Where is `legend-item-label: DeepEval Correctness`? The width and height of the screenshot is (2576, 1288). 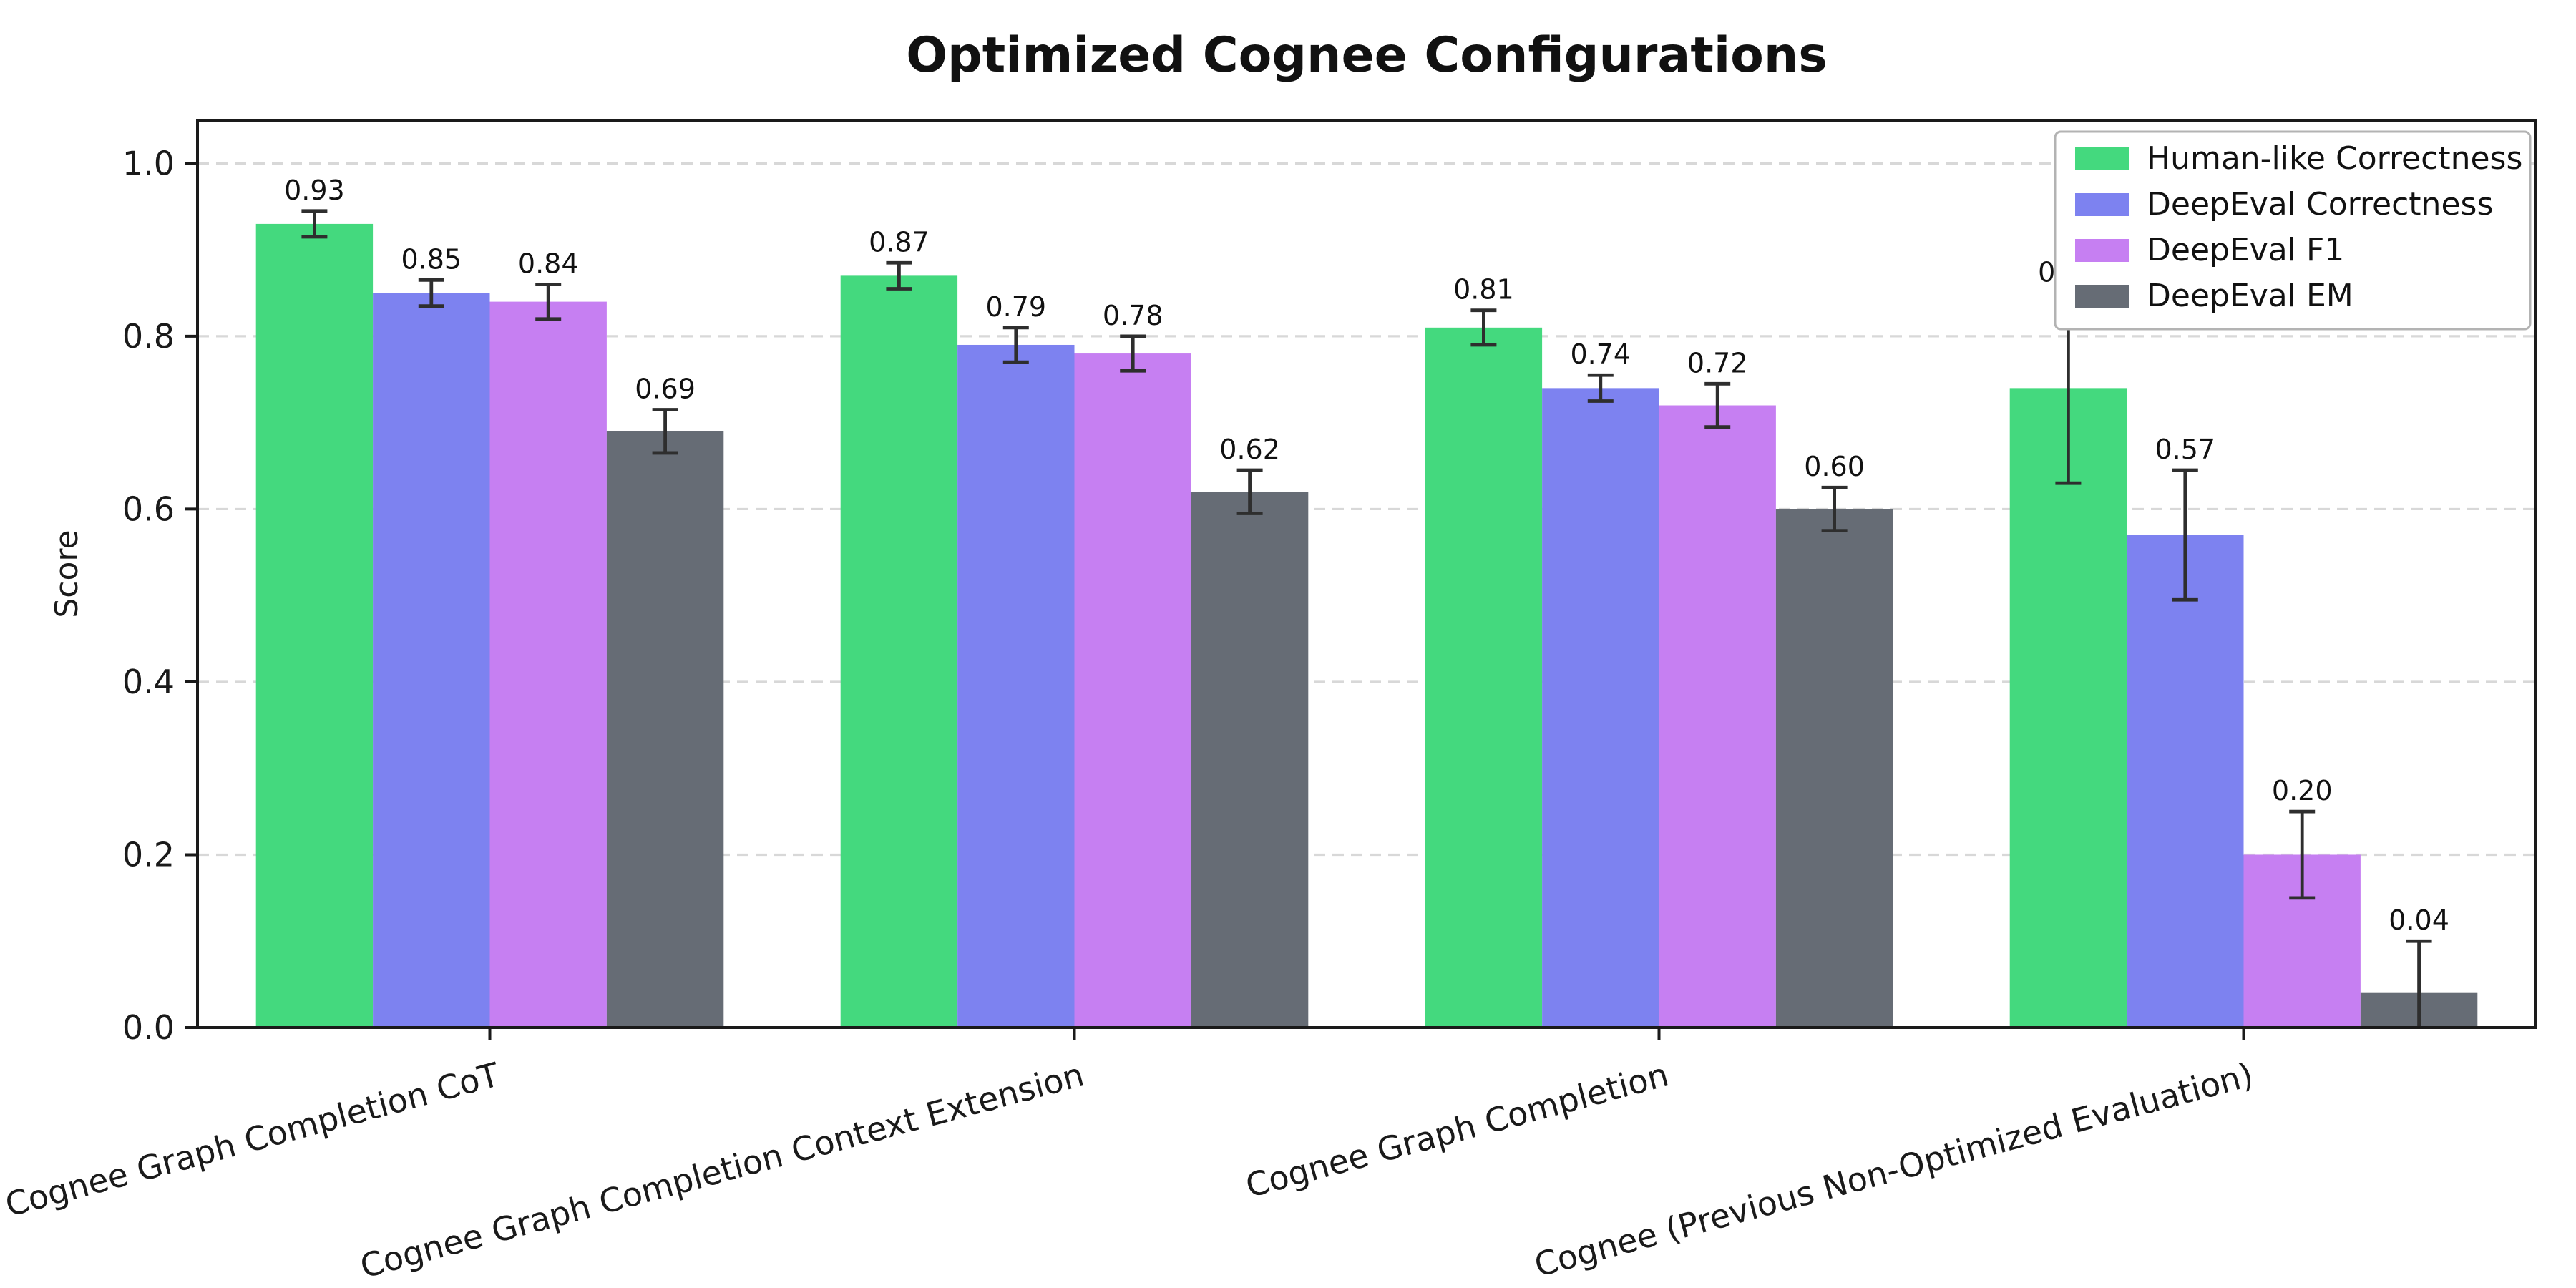
legend-item-label: DeepEval Correctness is located at coordinates (2320, 204).